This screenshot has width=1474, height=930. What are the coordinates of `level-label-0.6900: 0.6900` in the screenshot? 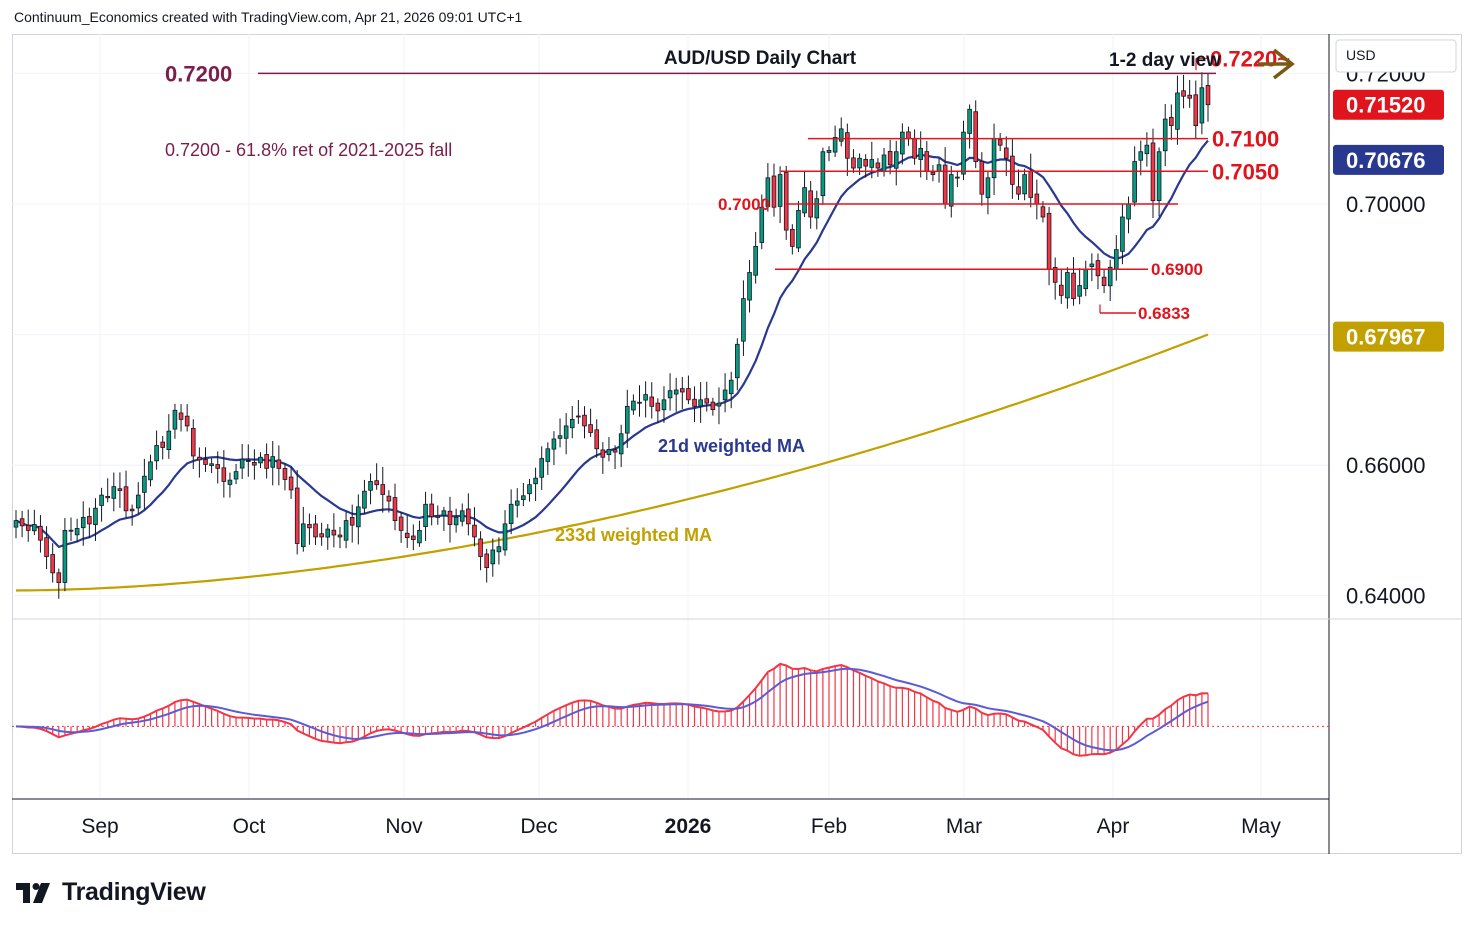 It's located at (1177, 269).